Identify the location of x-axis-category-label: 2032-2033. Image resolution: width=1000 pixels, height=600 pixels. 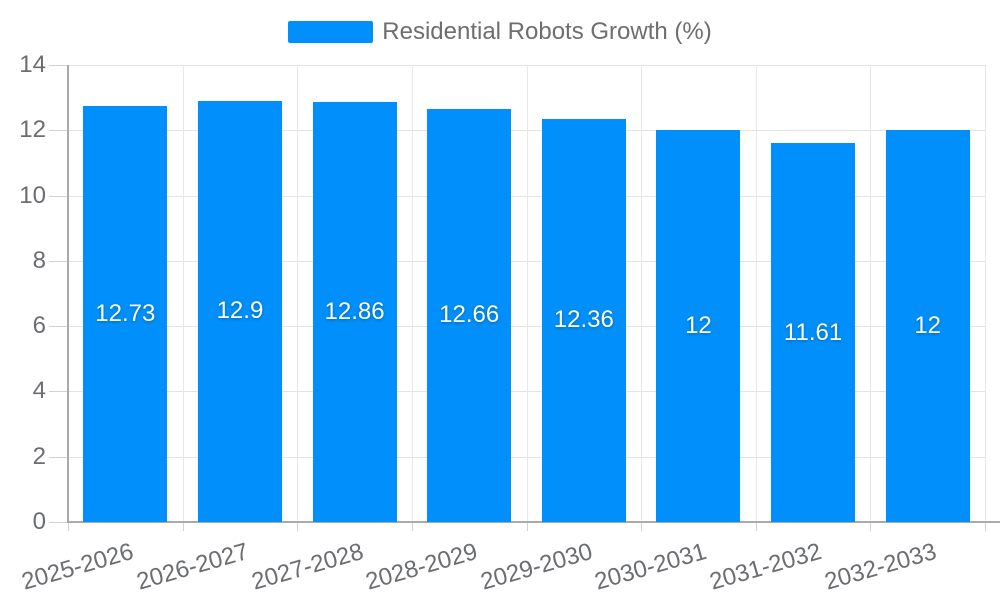
(880, 567).